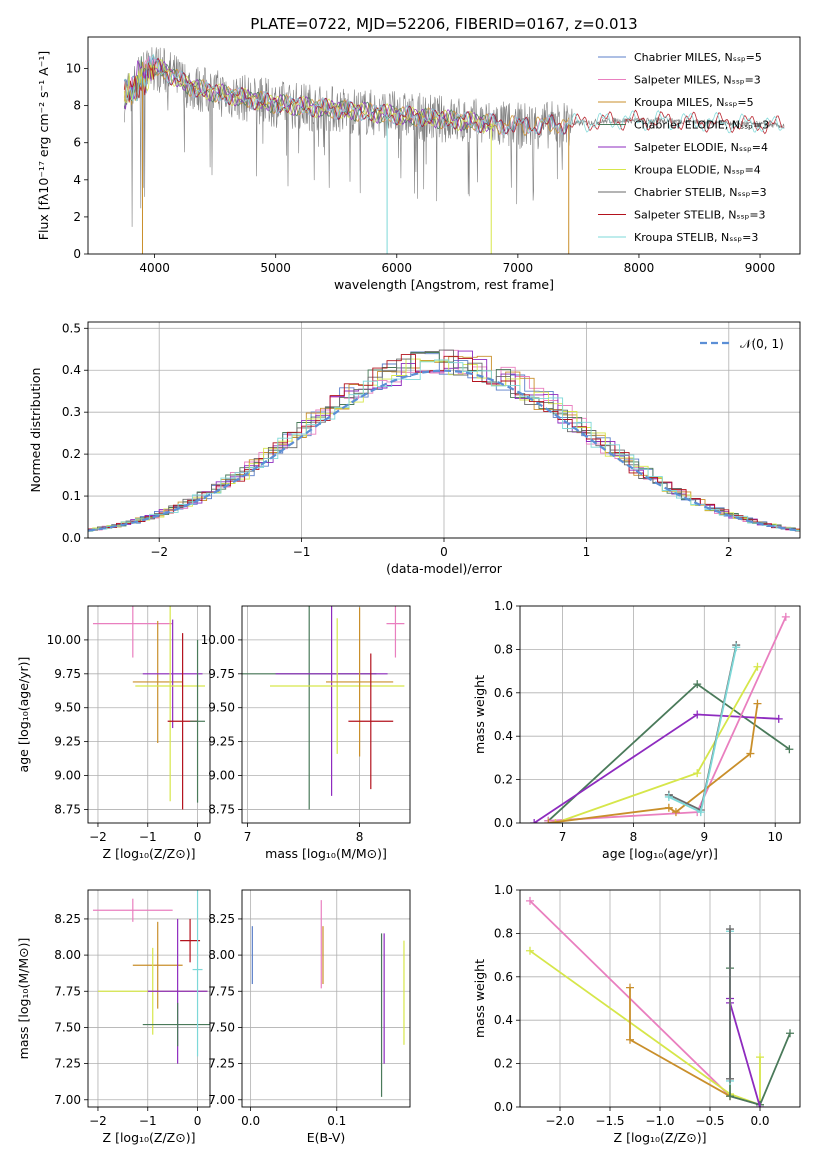 The width and height of the screenshot is (819, 1170). I want to click on kroupa-stelib-histogram, so click(444, 445).